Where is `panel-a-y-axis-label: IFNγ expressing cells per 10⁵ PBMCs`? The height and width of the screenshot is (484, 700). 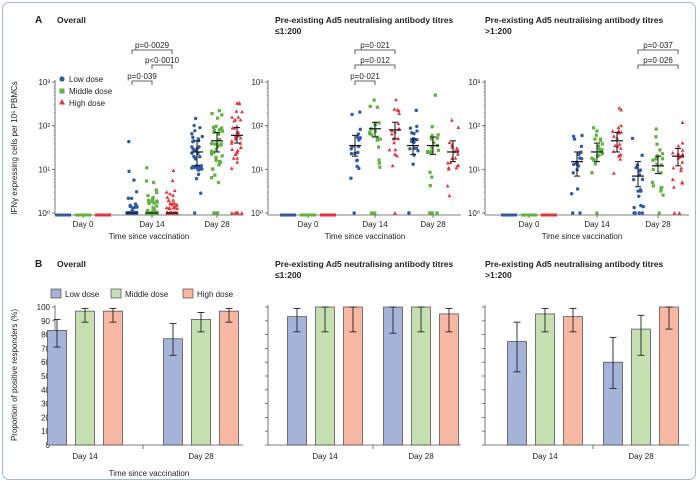
panel-a-y-axis-label: IFNγ expressing cells per 10⁵ PBMCs is located at coordinates (14, 148).